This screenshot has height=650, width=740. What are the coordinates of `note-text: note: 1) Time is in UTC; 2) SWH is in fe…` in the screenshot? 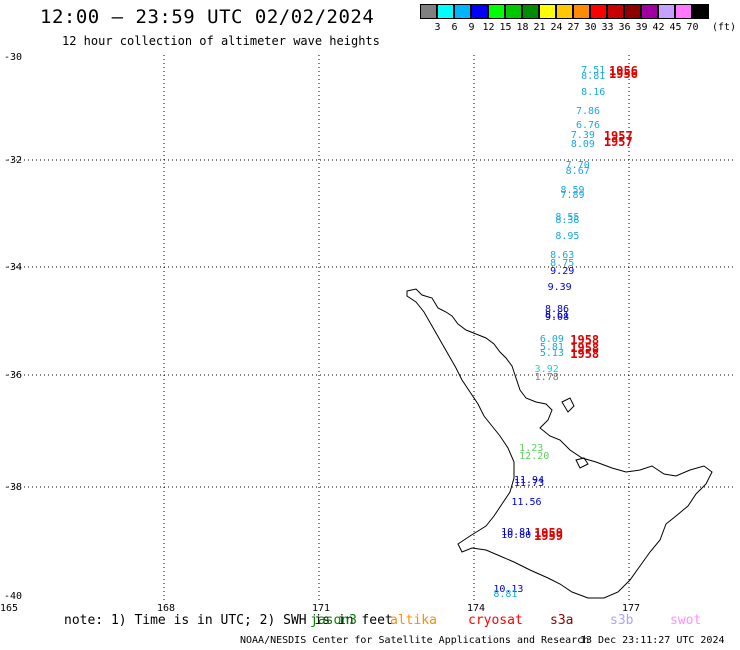 It's located at (228, 620).